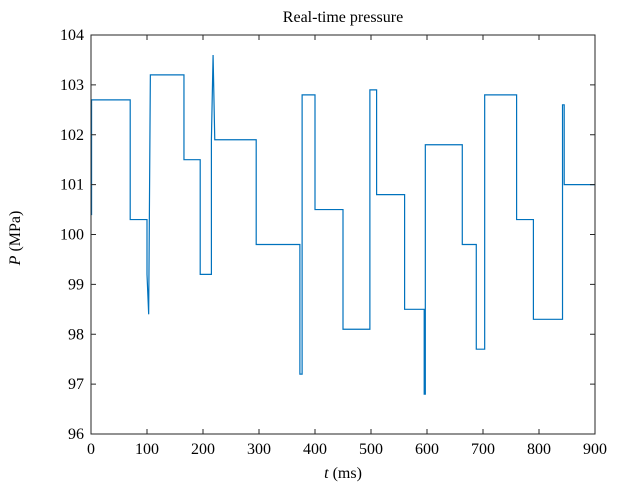 The width and height of the screenshot is (625, 487). I want to click on y-tick-label: 97, so click(76, 384).